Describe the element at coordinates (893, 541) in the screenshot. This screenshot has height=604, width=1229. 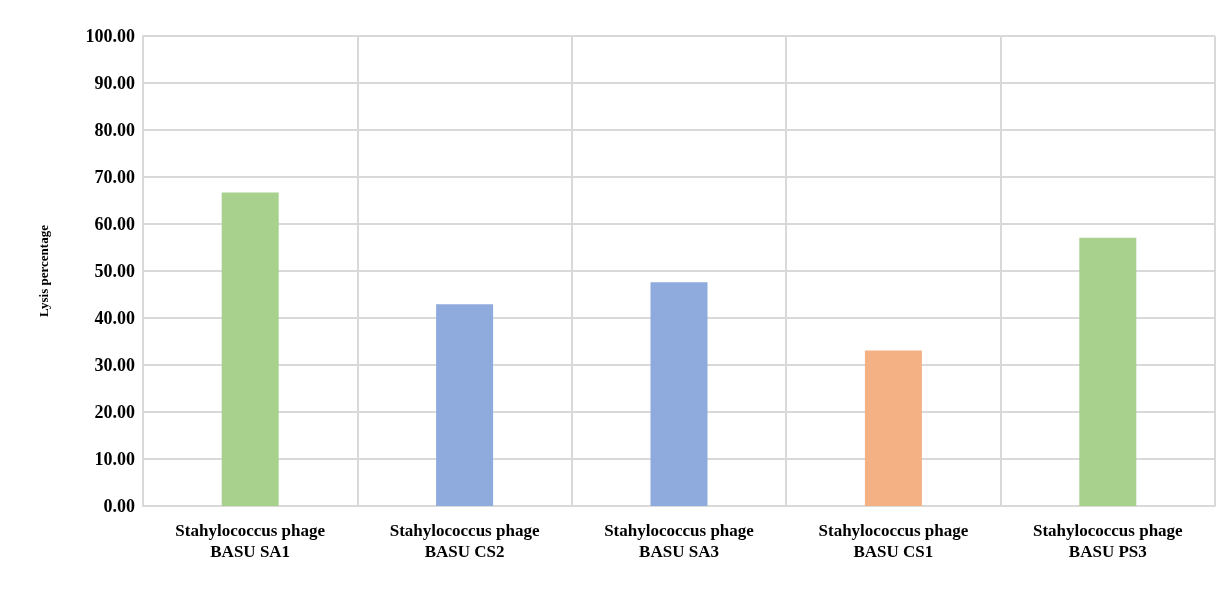
I see `x-tick-label: Stahylococcus phage BASU CS1` at that location.